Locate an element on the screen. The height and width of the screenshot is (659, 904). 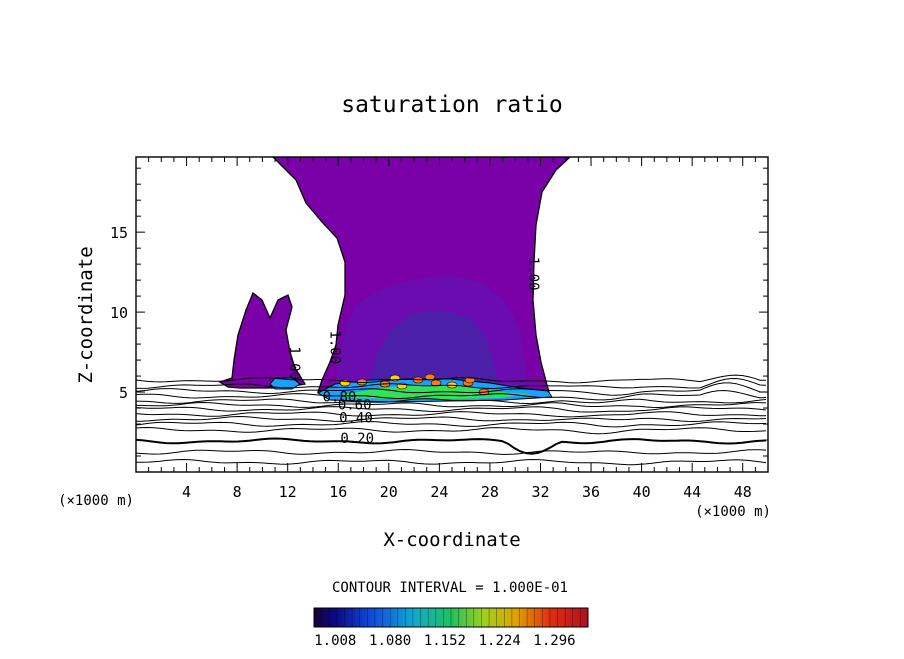
chart-title: saturation ratio is located at coordinates (452, 105).